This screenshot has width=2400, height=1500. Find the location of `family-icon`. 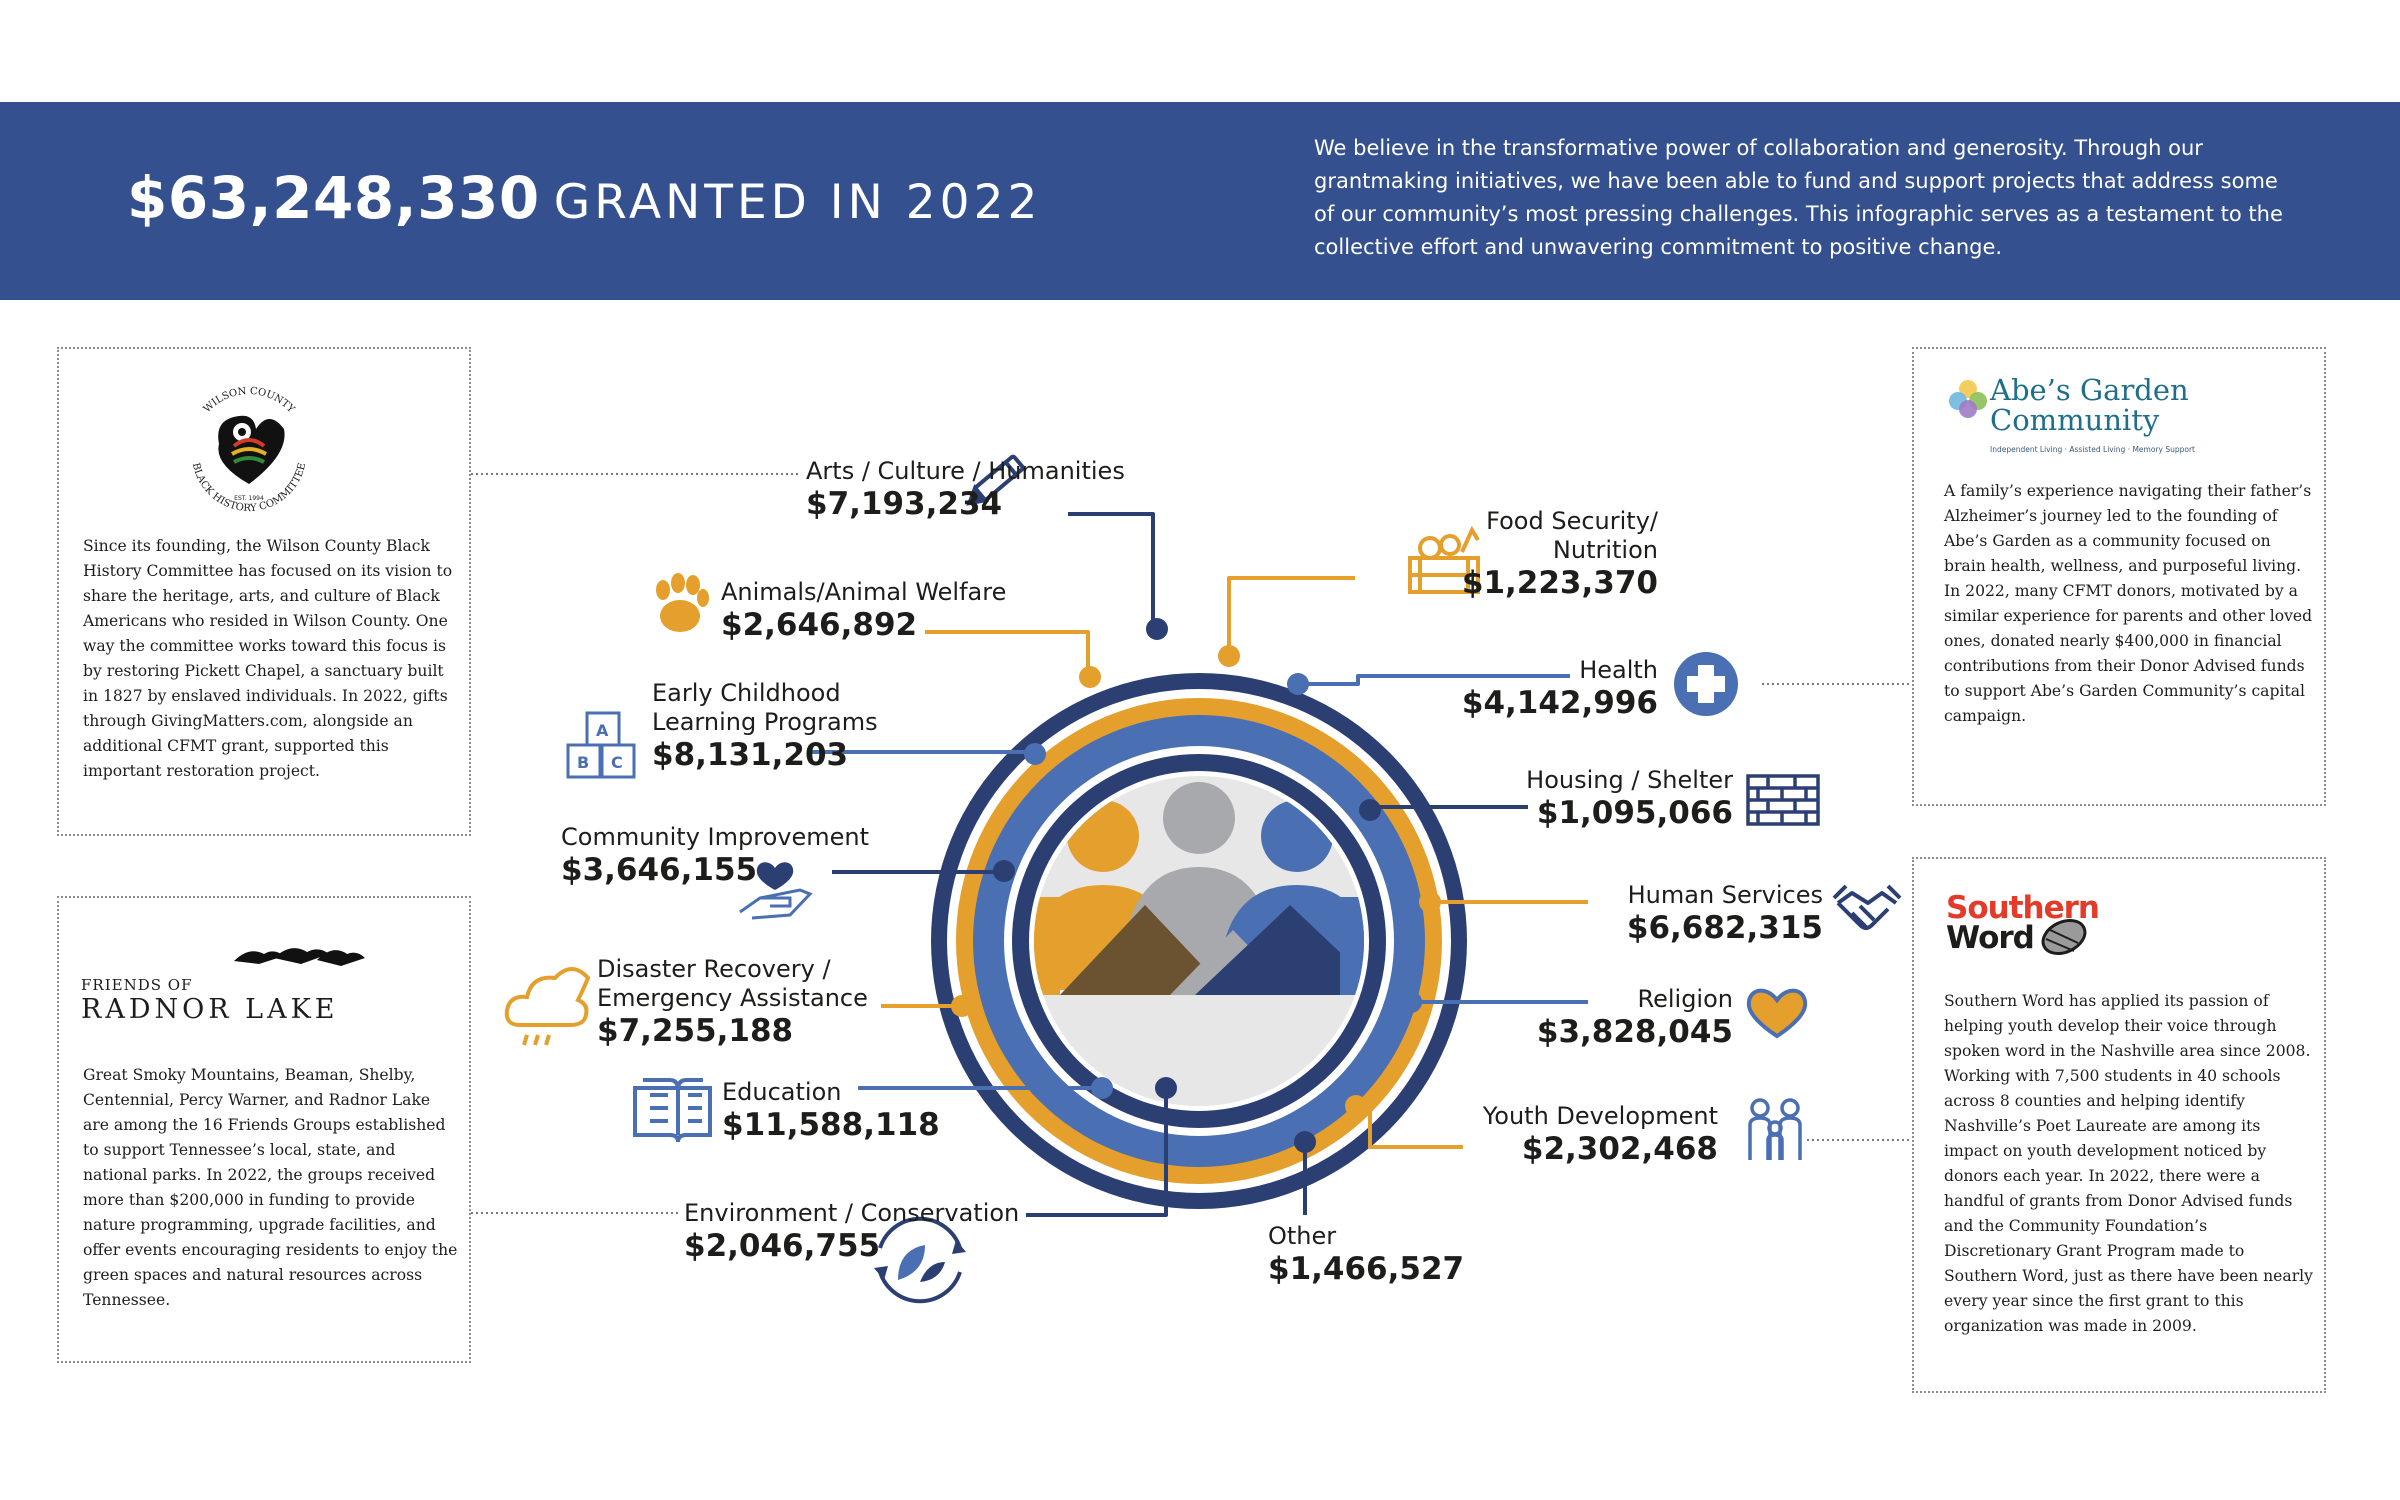

family-icon is located at coordinates (1775, 1129).